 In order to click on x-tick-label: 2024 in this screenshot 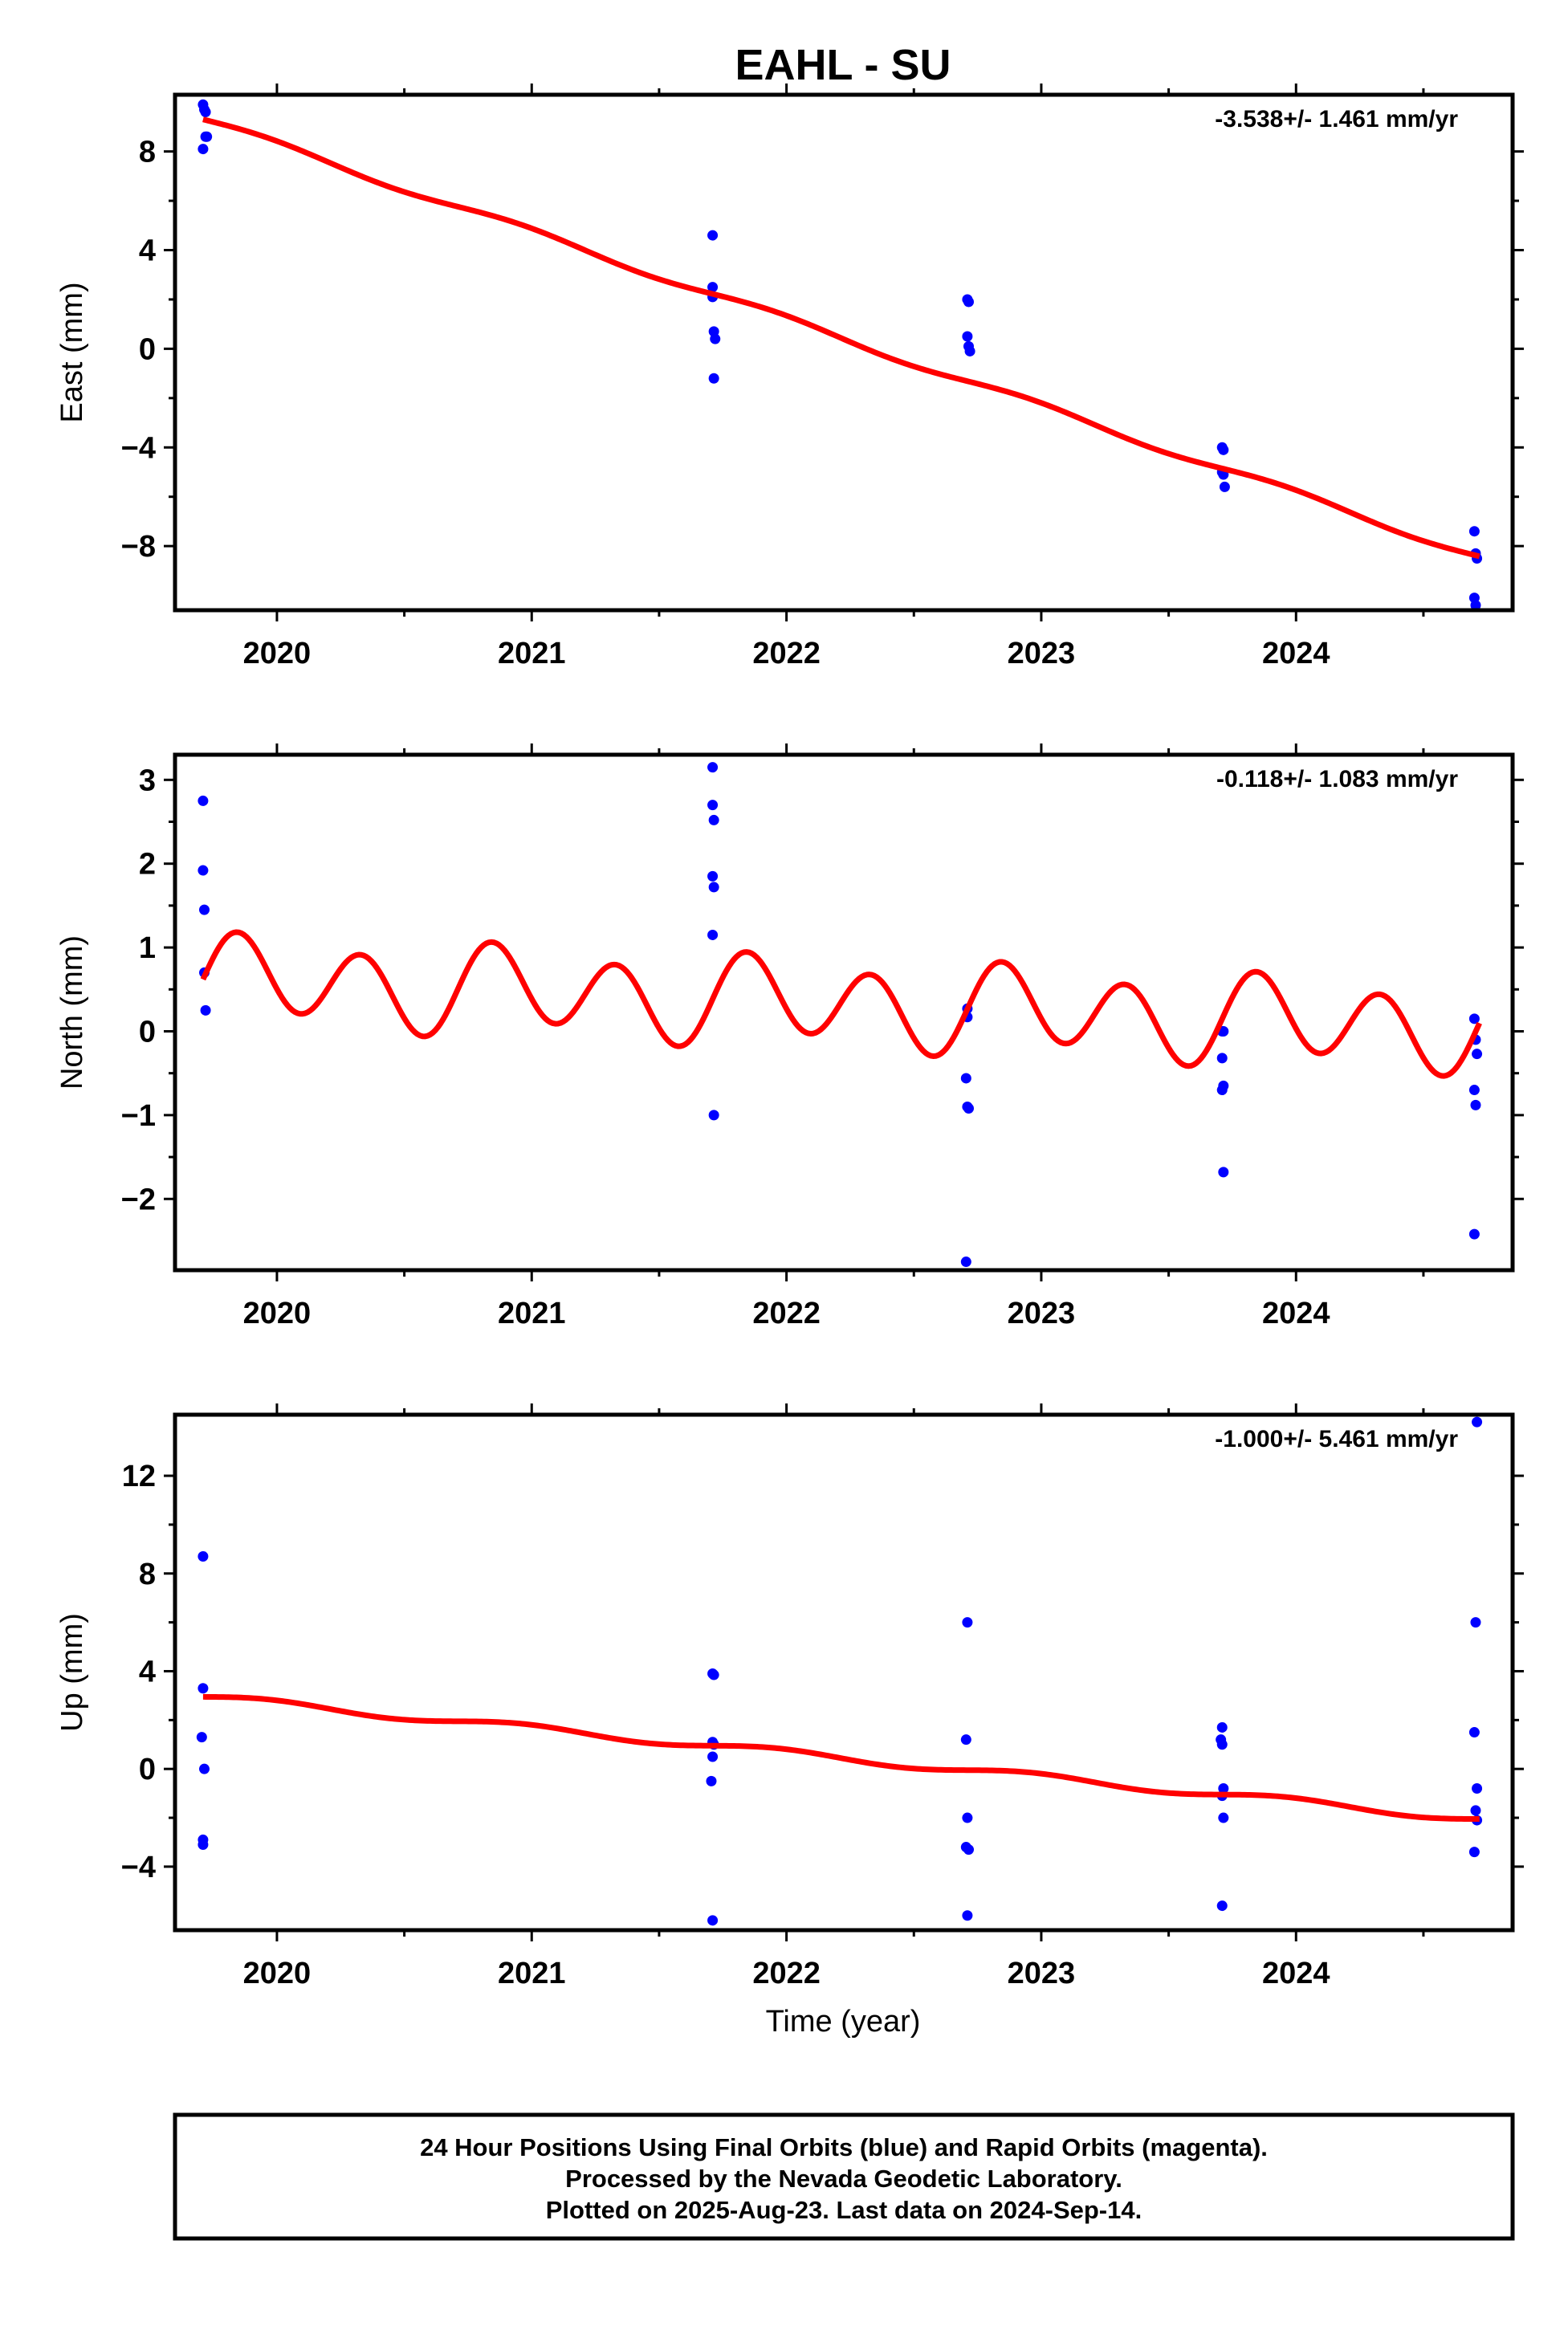, I will do `click(1296, 1313)`.